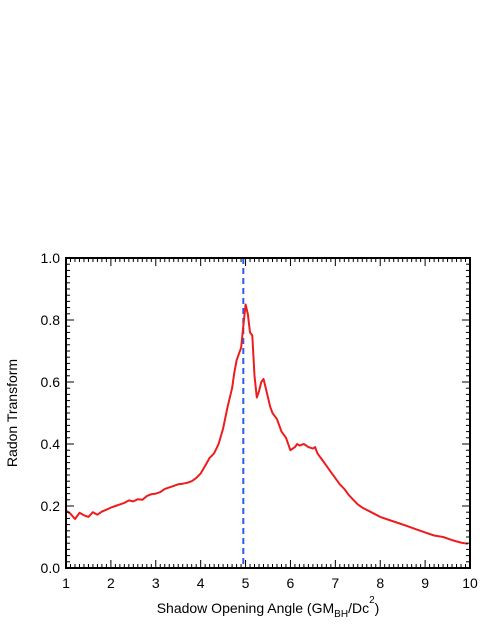 The height and width of the screenshot is (627, 485). What do you see at coordinates (246, 583) in the screenshot?
I see `x-tick-label: 5` at bounding box center [246, 583].